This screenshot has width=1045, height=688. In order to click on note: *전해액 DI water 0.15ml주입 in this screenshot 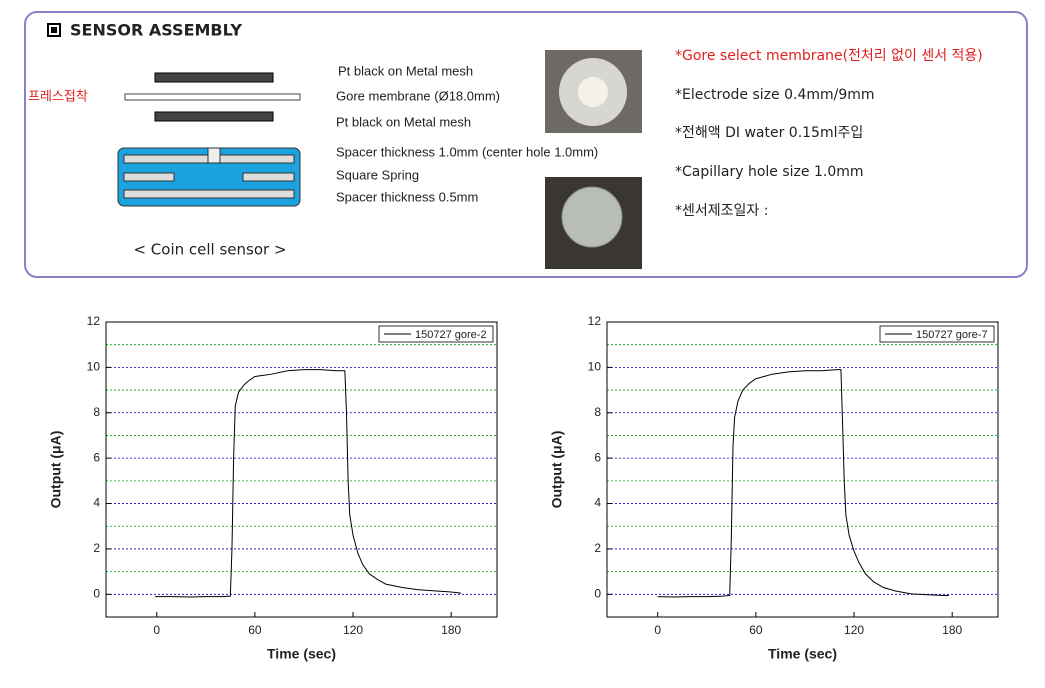, I will do `click(769, 133)`.